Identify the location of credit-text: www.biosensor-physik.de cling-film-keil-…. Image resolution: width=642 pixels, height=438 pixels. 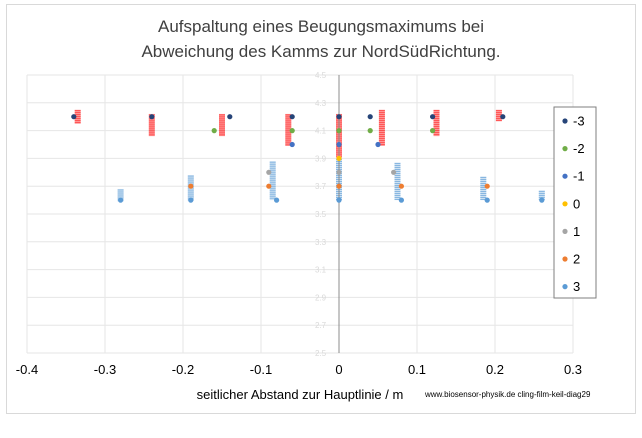
(507, 394).